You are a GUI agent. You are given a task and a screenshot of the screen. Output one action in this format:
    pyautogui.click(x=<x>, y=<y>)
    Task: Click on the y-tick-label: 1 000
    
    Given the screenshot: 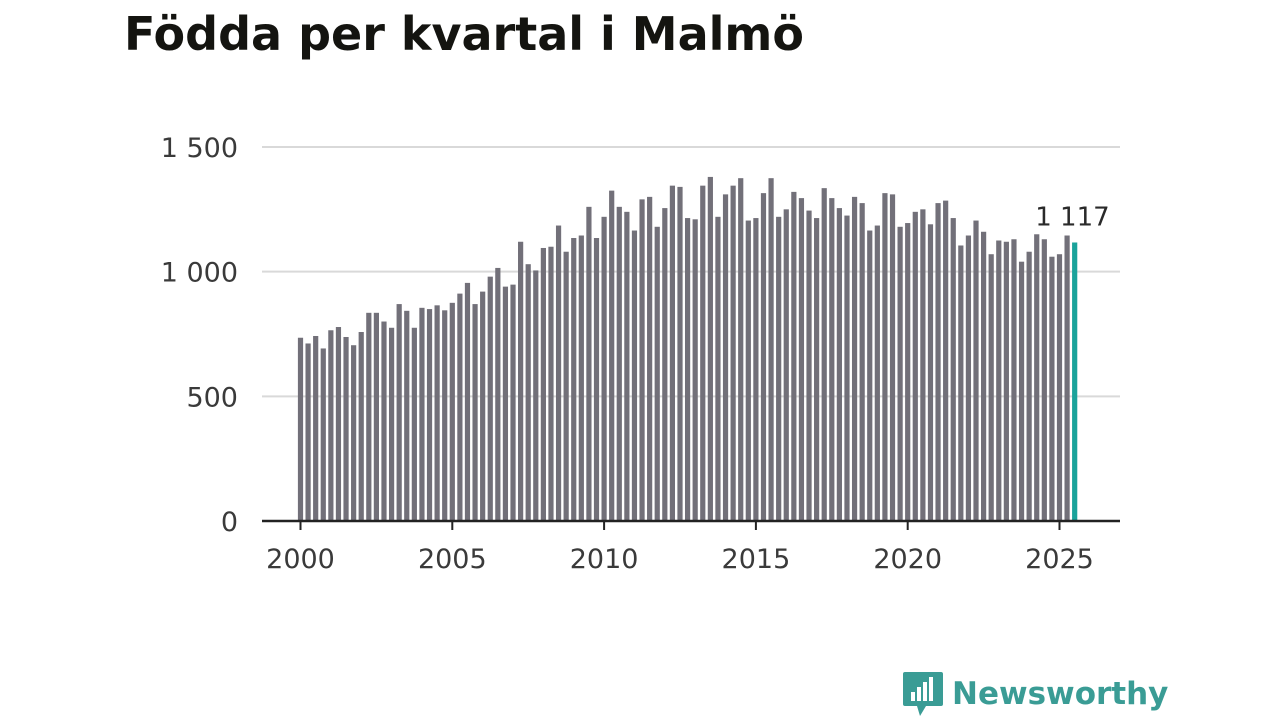 What is the action you would take?
    pyautogui.click(x=199, y=273)
    